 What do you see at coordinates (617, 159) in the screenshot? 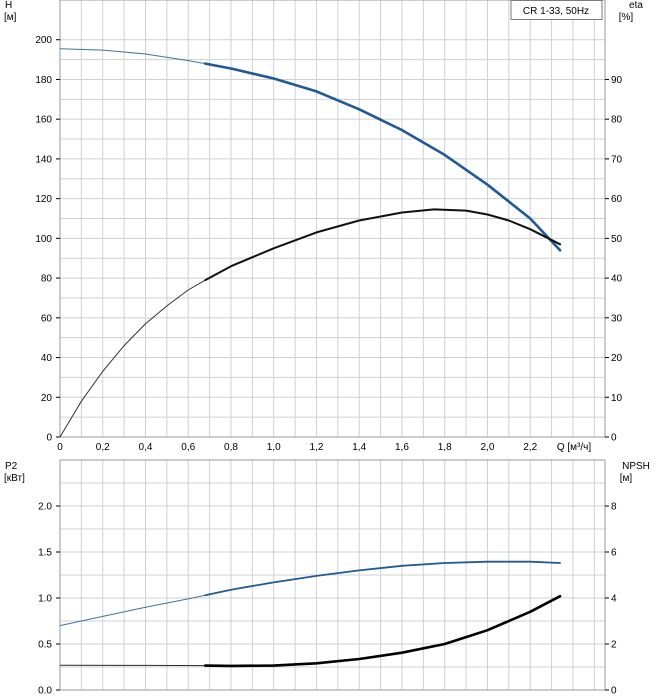
I see `right-tick-label: 70` at bounding box center [617, 159].